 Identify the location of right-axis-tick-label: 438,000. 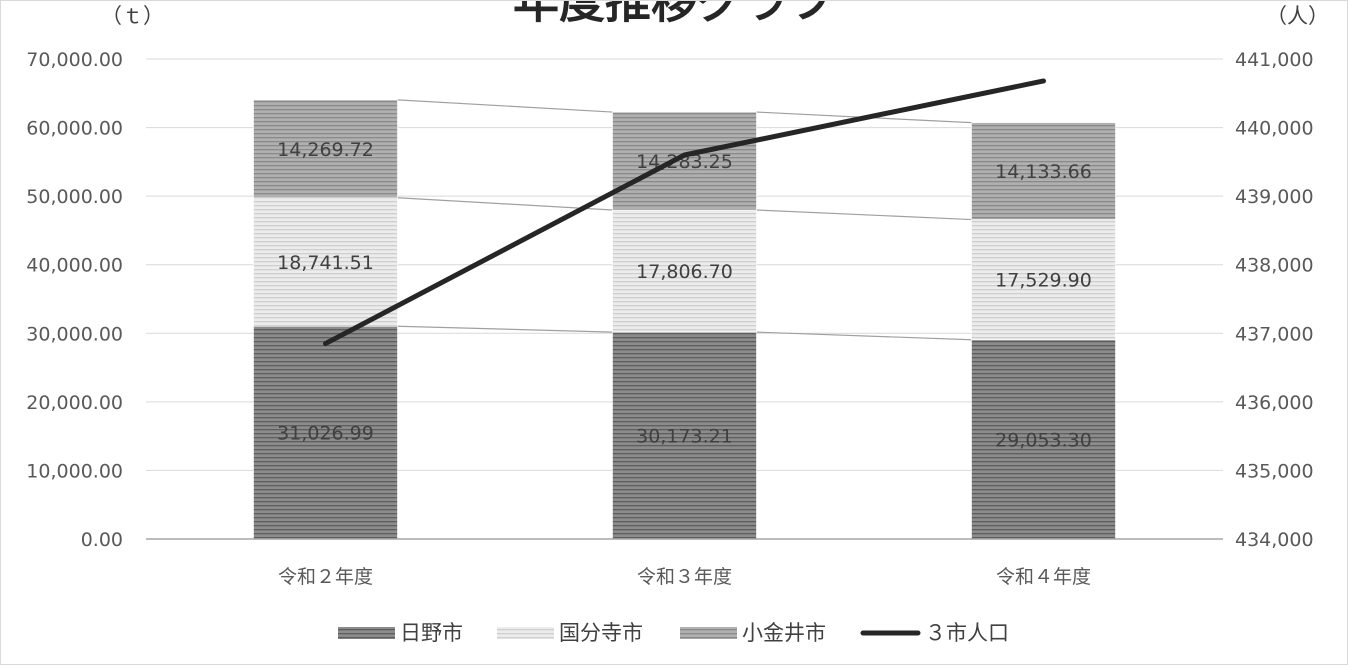
(1274, 266).